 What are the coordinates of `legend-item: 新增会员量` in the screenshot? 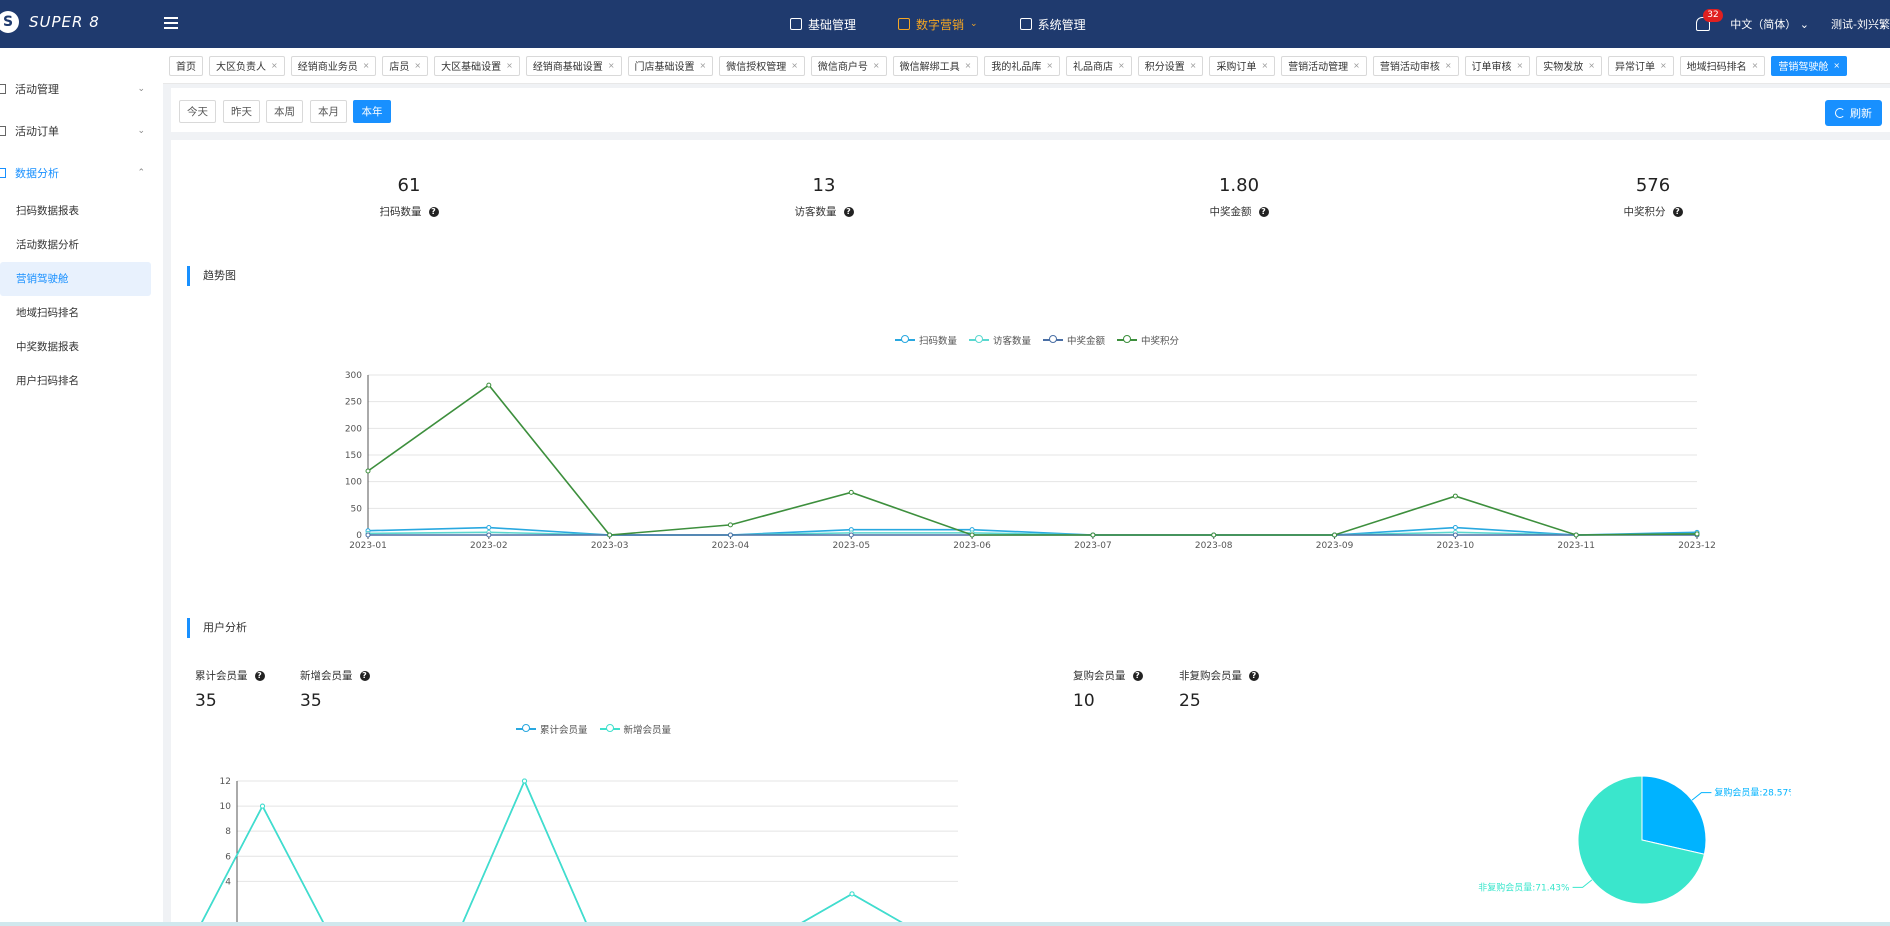 It's located at (635, 729).